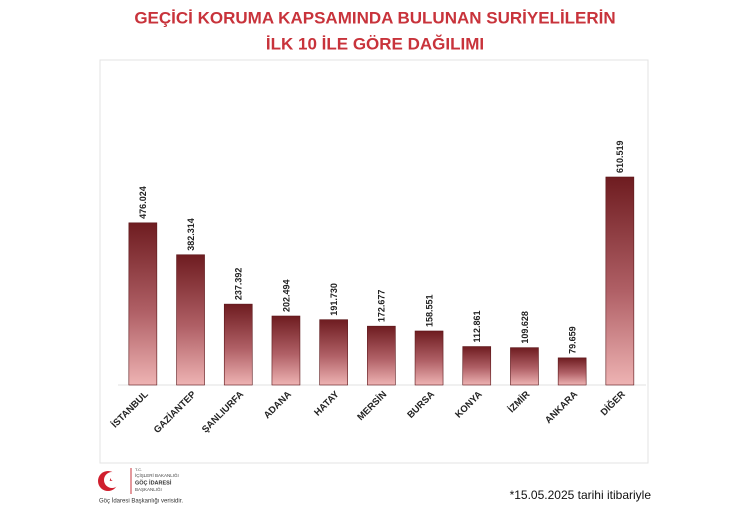 This screenshot has width=750, height=516. What do you see at coordinates (469, 405) in the screenshot?
I see `x-tick-label: KONYA` at bounding box center [469, 405].